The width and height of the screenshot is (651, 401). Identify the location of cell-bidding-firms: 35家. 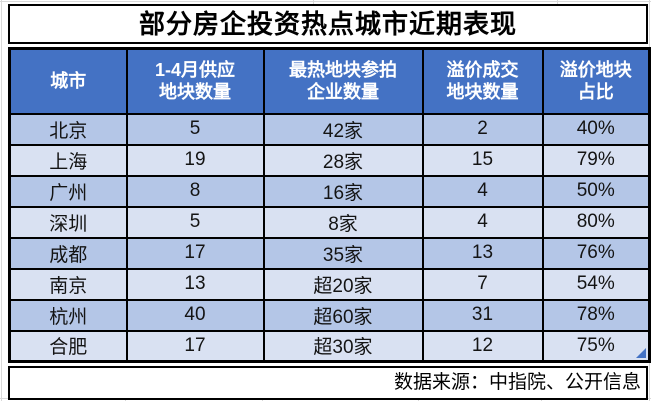
(343, 253).